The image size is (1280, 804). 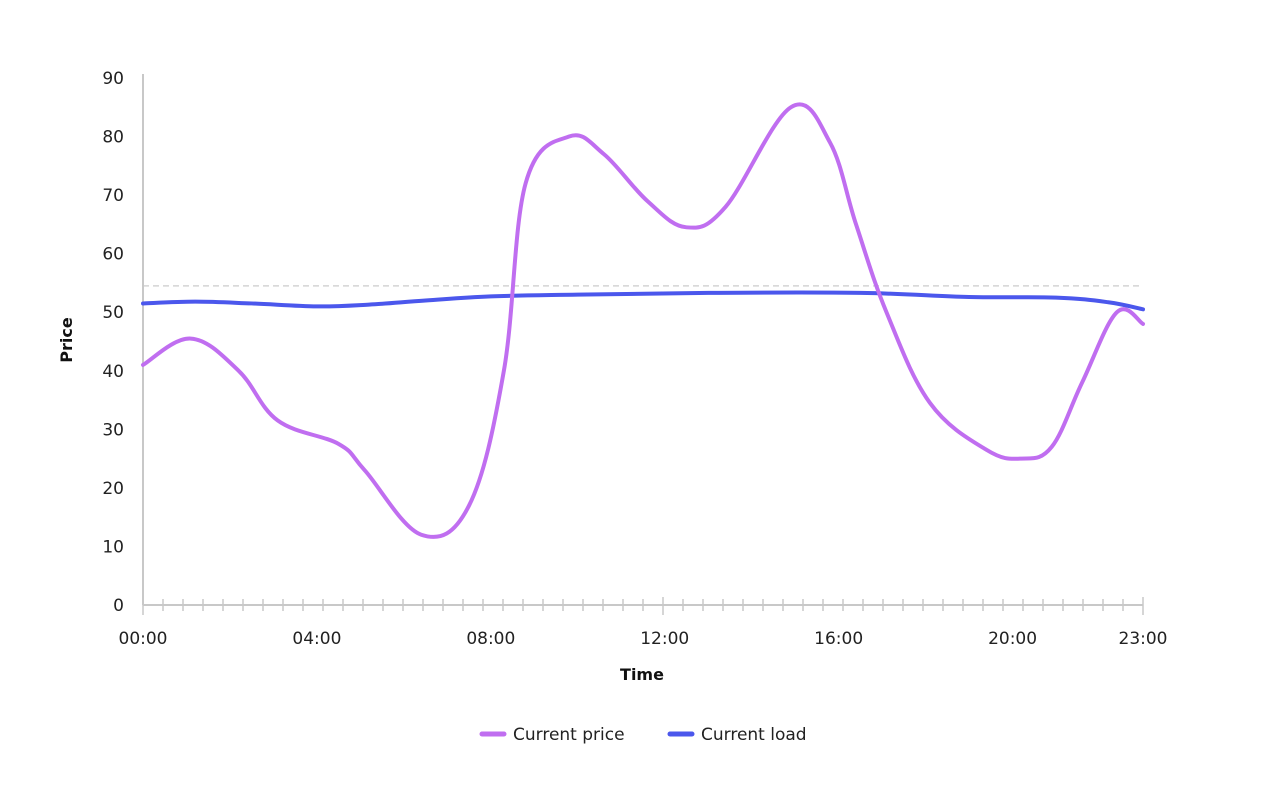 I want to click on legend: Current price Current load, so click(x=643, y=735).